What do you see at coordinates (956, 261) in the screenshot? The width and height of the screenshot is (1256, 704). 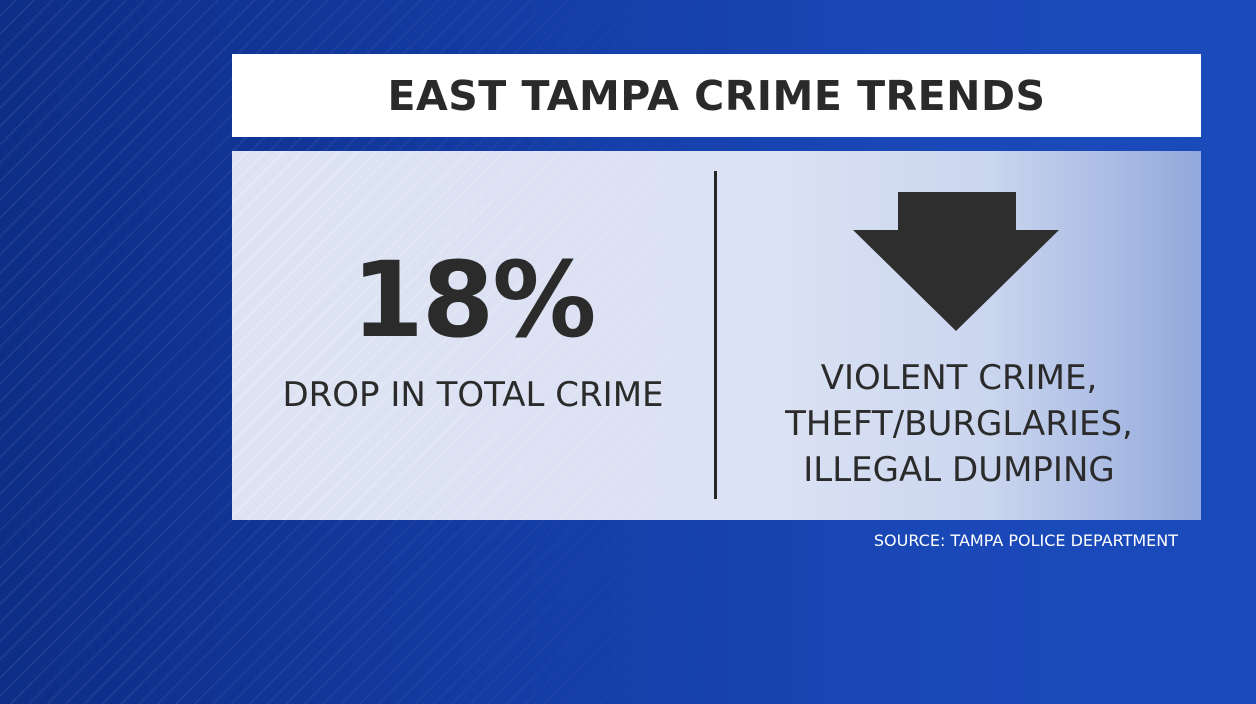 I see `down-arrow-icon` at bounding box center [956, 261].